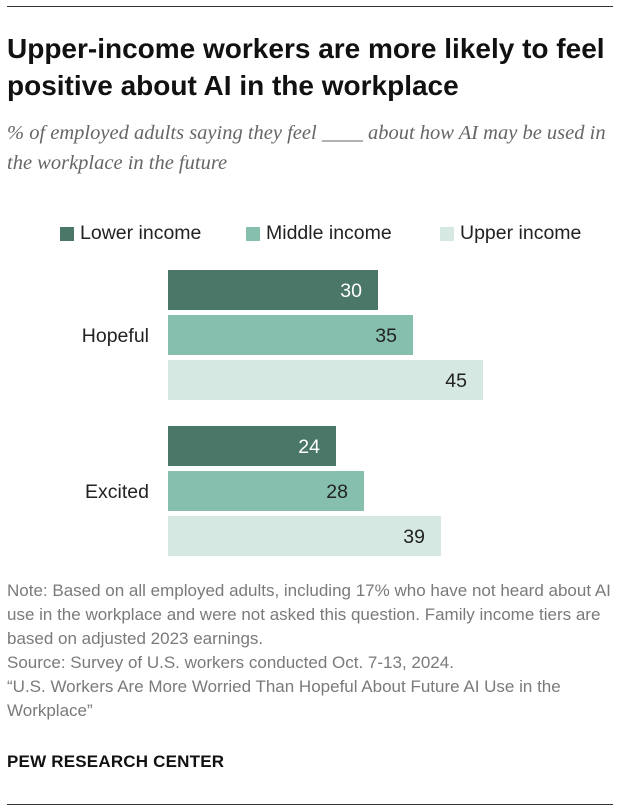 The image size is (620, 812). What do you see at coordinates (337, 492) in the screenshot?
I see `data-label-excited-middle-income: 28` at bounding box center [337, 492].